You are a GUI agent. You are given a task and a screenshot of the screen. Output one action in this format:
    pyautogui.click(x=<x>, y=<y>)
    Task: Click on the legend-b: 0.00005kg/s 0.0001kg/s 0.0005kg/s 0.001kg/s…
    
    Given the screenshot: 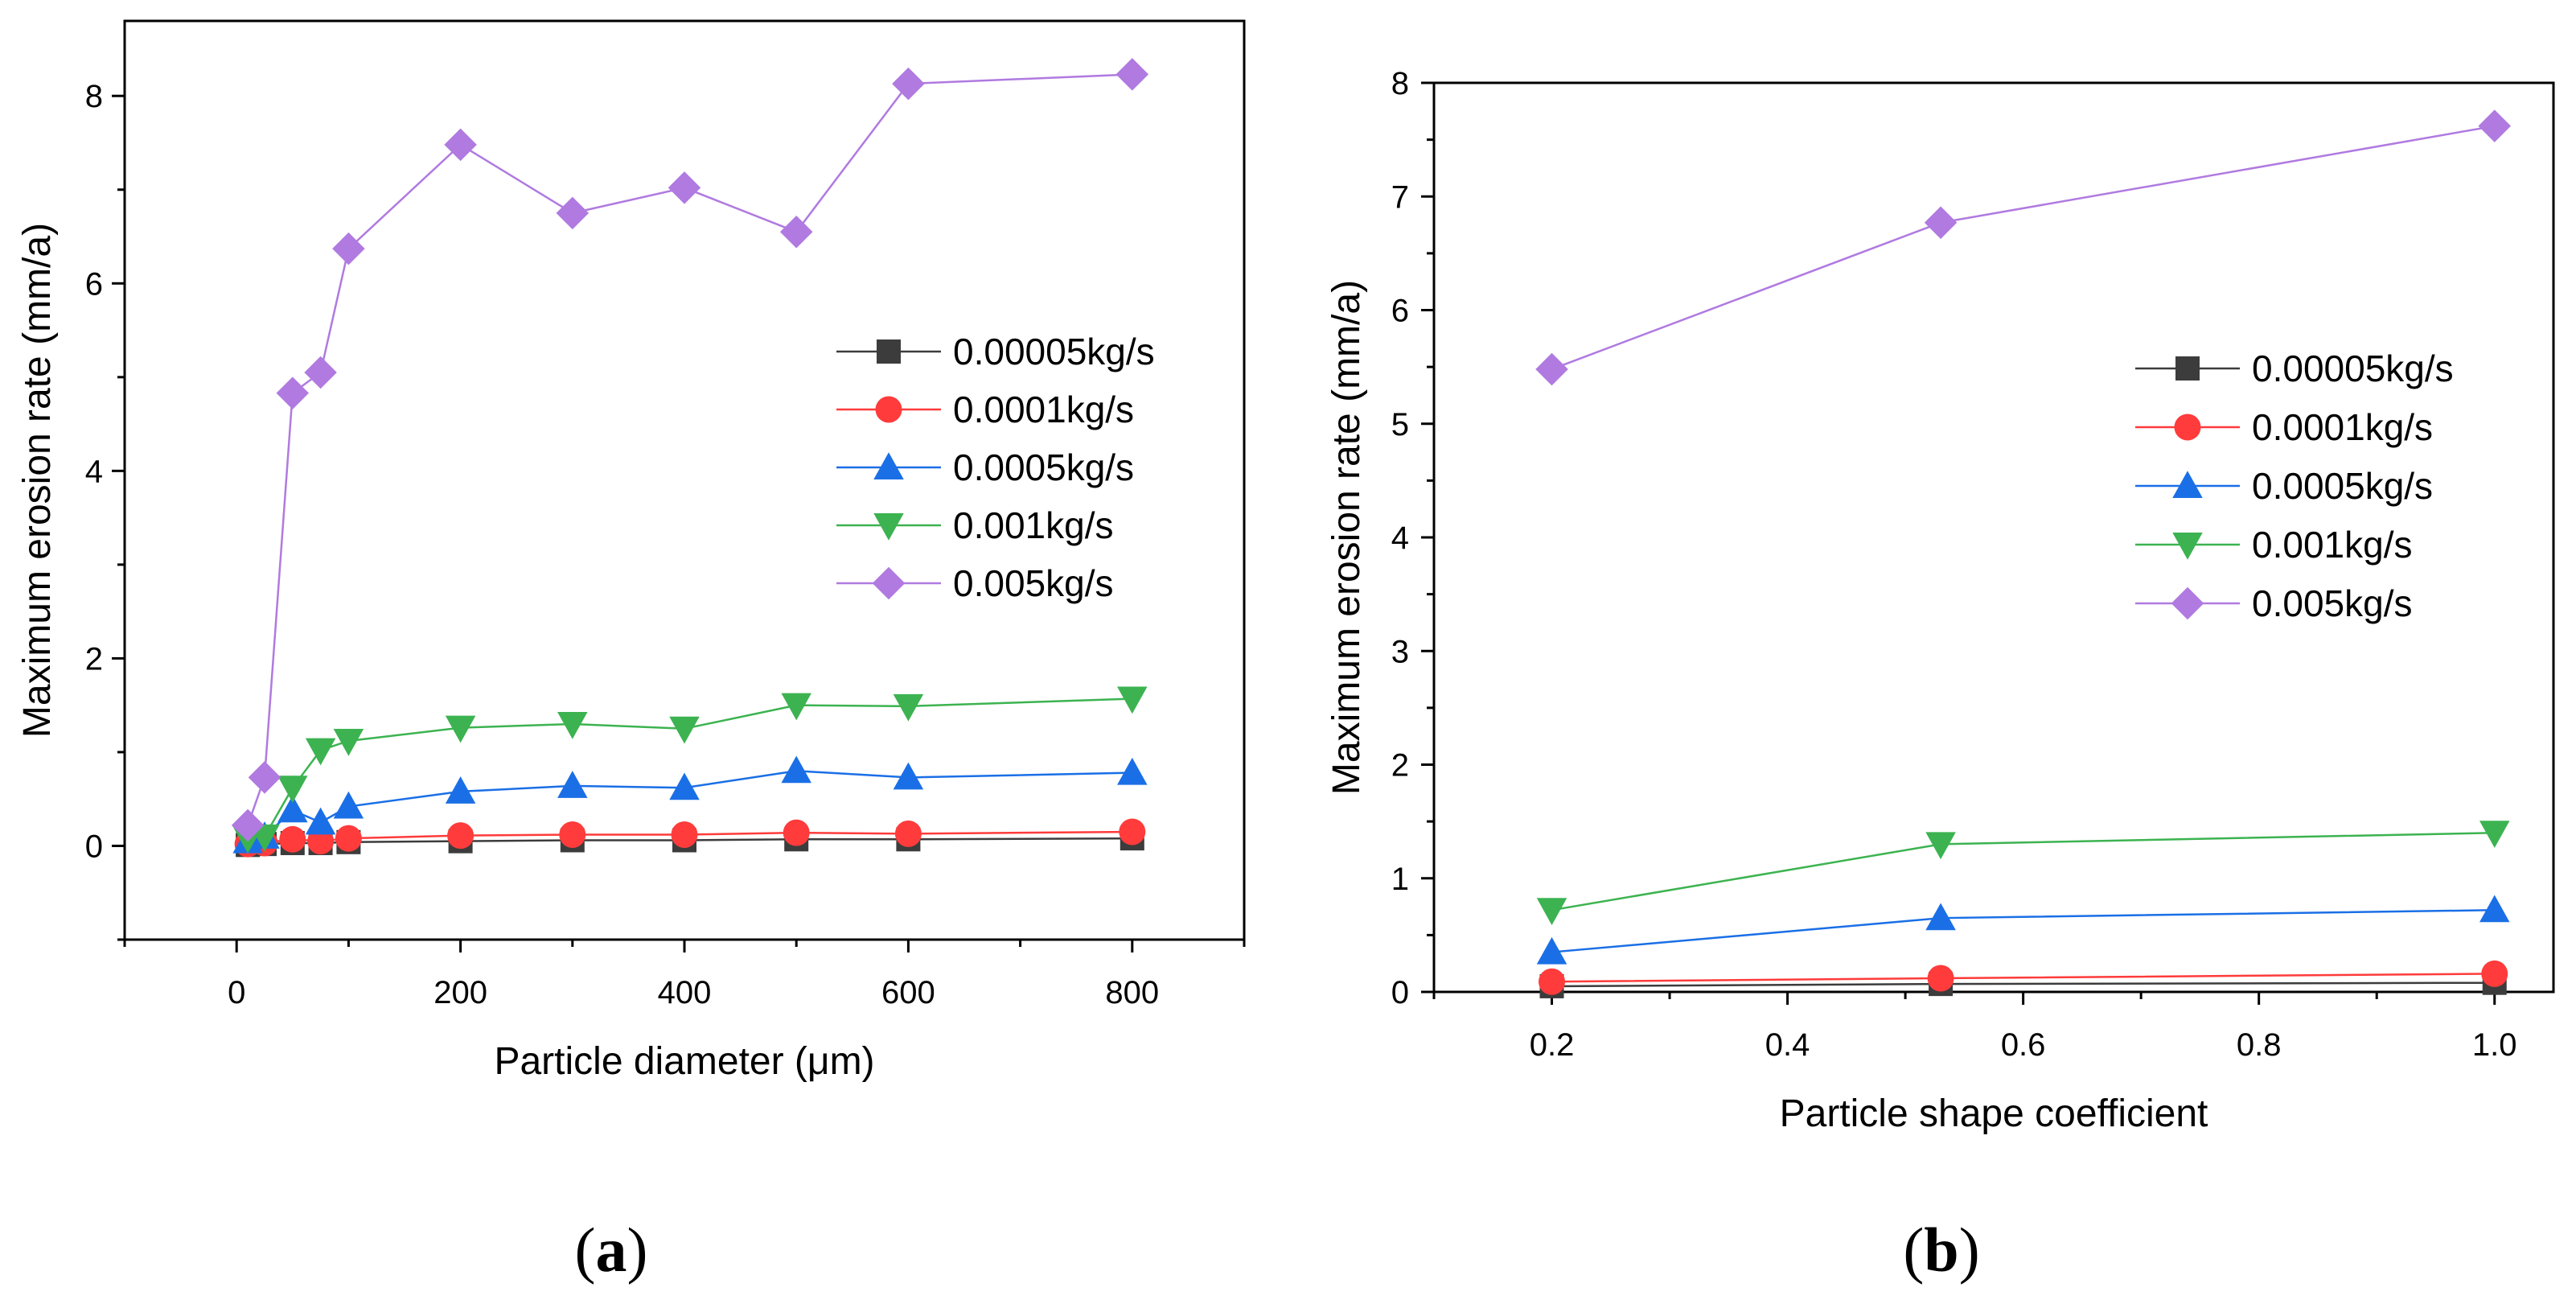 What is the action you would take?
    pyautogui.click(x=2294, y=486)
    